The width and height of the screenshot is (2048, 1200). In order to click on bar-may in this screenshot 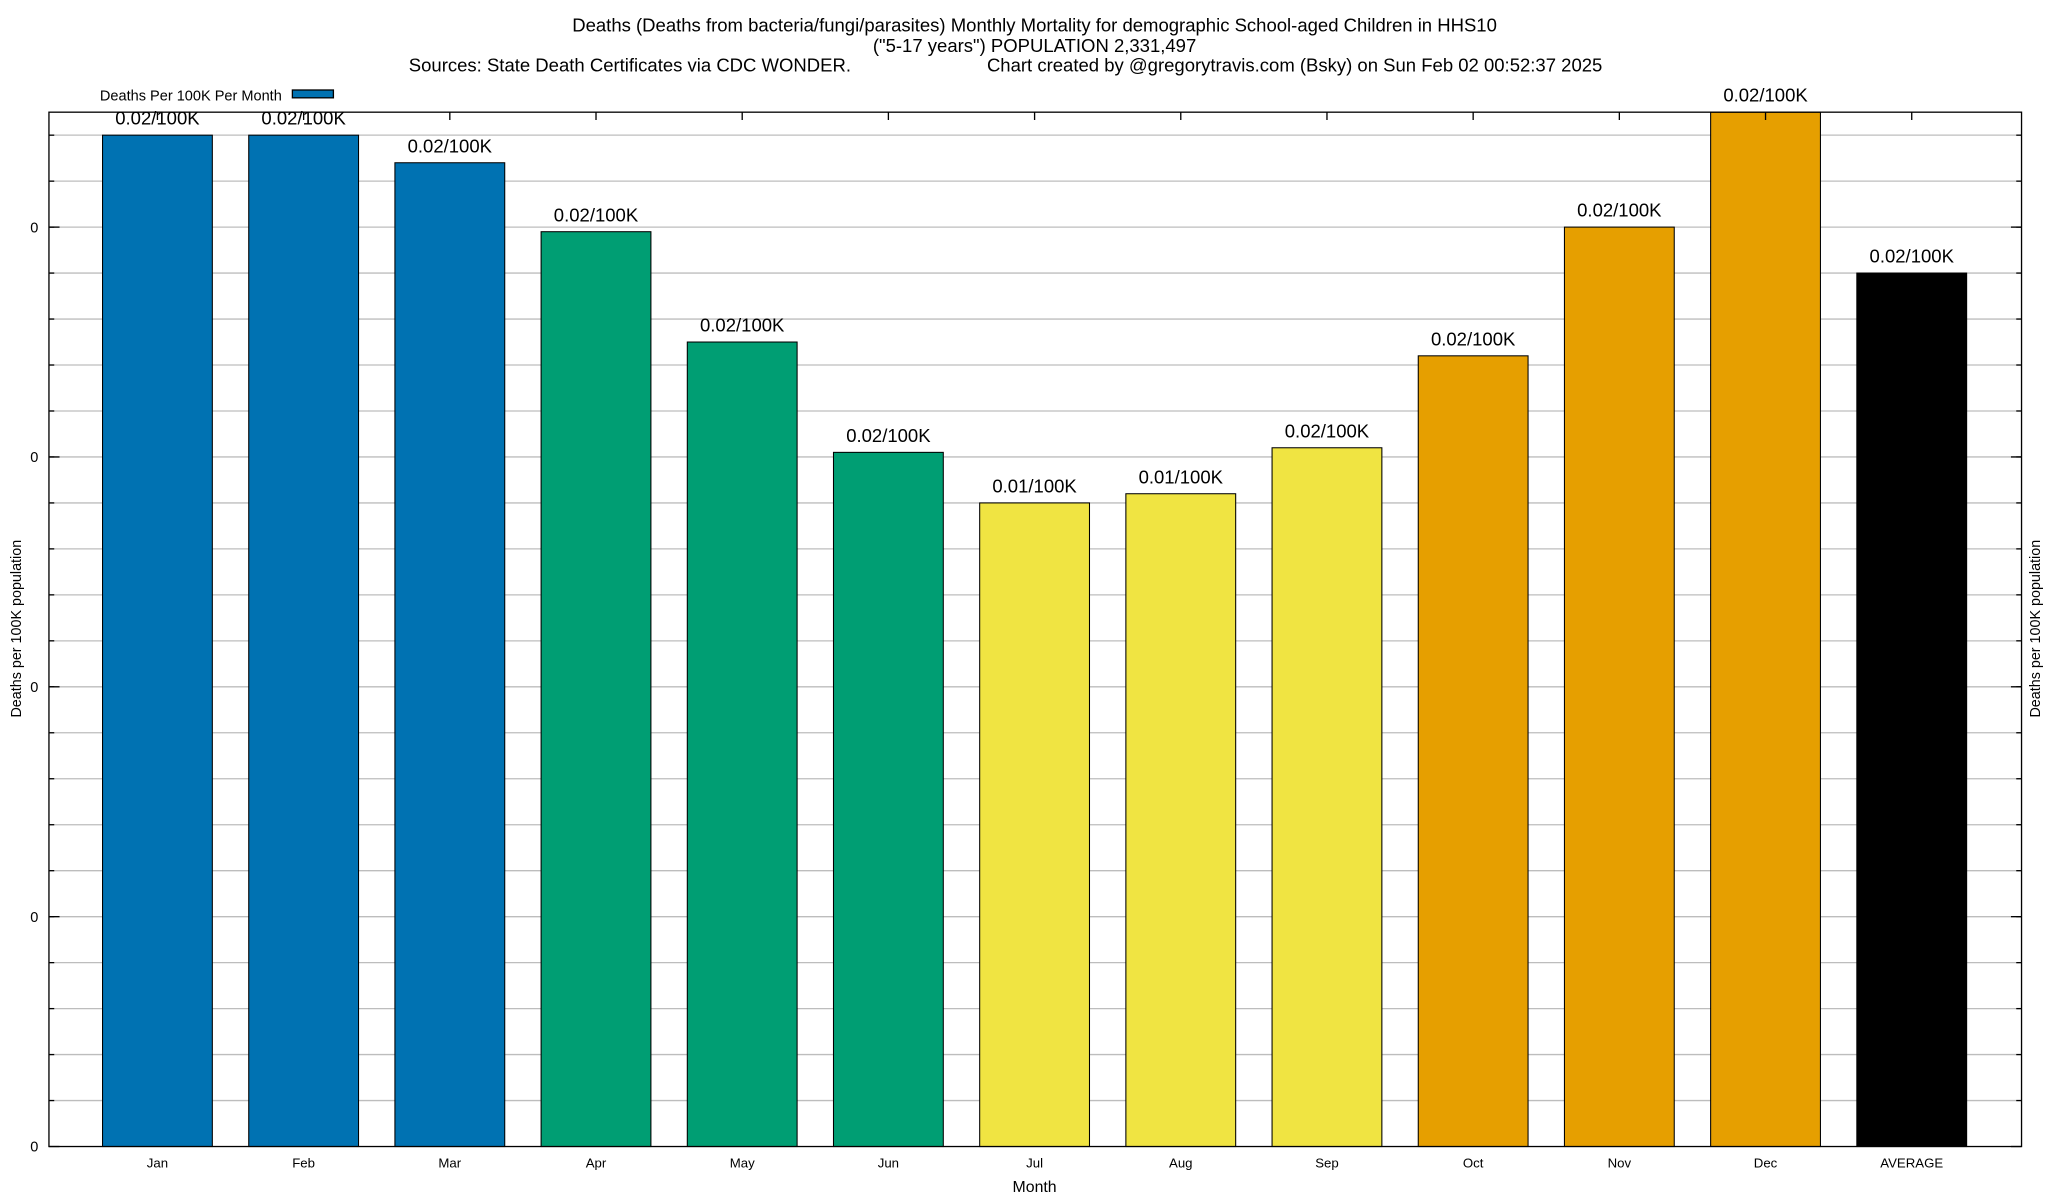, I will do `click(742, 744)`.